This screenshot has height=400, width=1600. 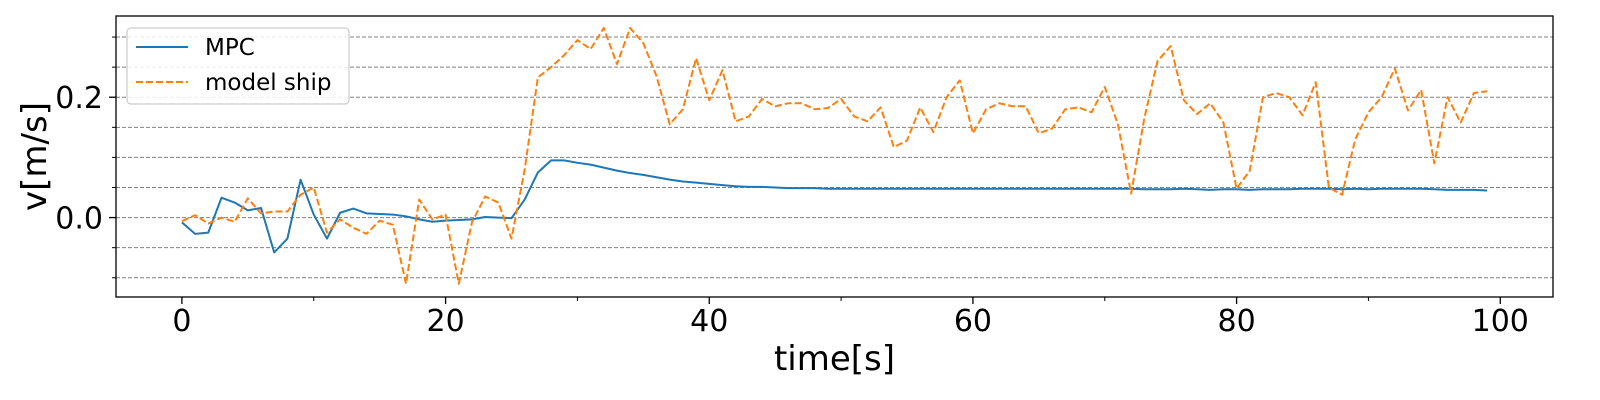 I want to click on y-tick-label: 0.0, so click(x=79, y=219).